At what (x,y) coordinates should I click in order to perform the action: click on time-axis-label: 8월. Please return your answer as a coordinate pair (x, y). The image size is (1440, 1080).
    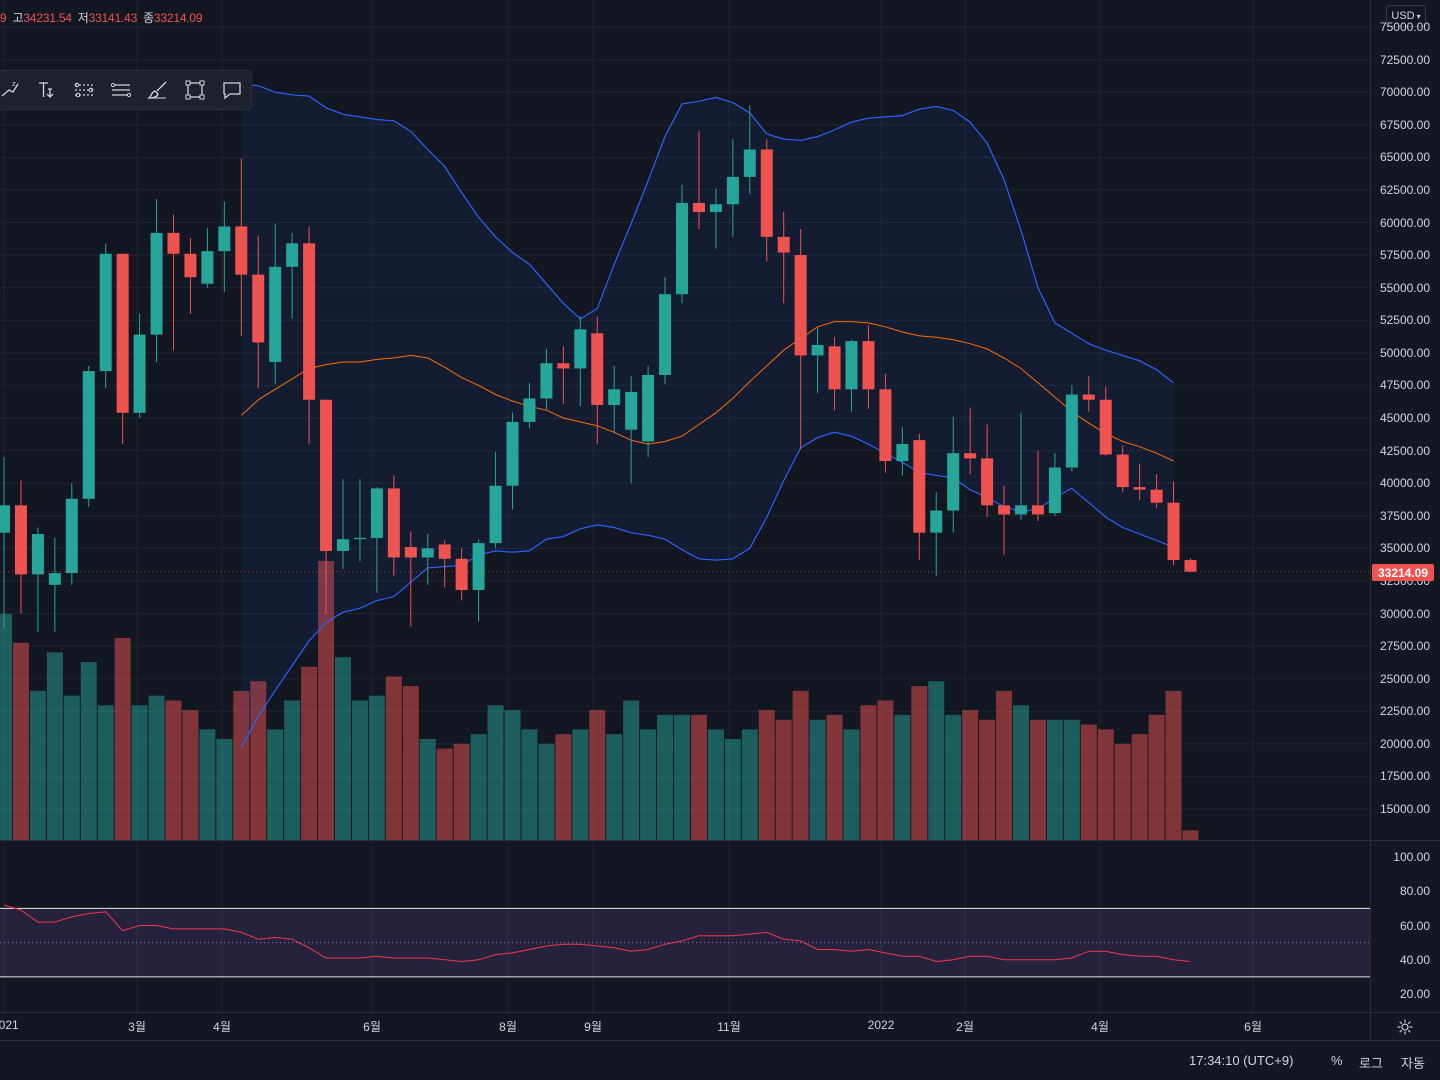
    Looking at the image, I should click on (508, 1027).